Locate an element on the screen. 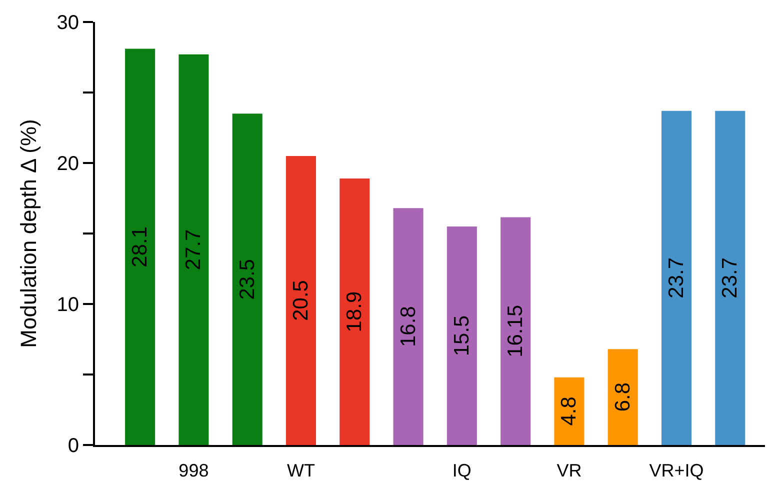 This screenshot has width=767, height=488. y-tick-label: 20 is located at coordinates (67, 164).